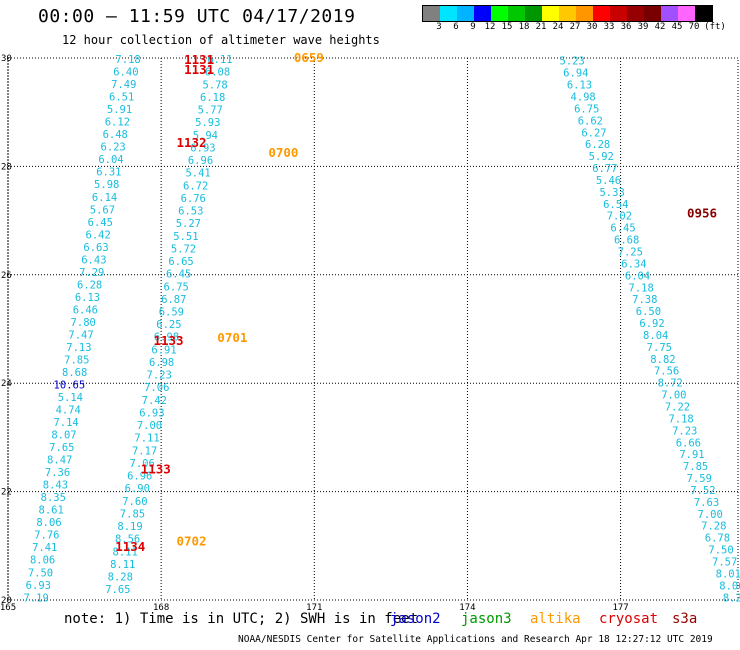 The image size is (740, 650). Describe the element at coordinates (8, 608) in the screenshot. I see `x-tick-label: 165` at that location.